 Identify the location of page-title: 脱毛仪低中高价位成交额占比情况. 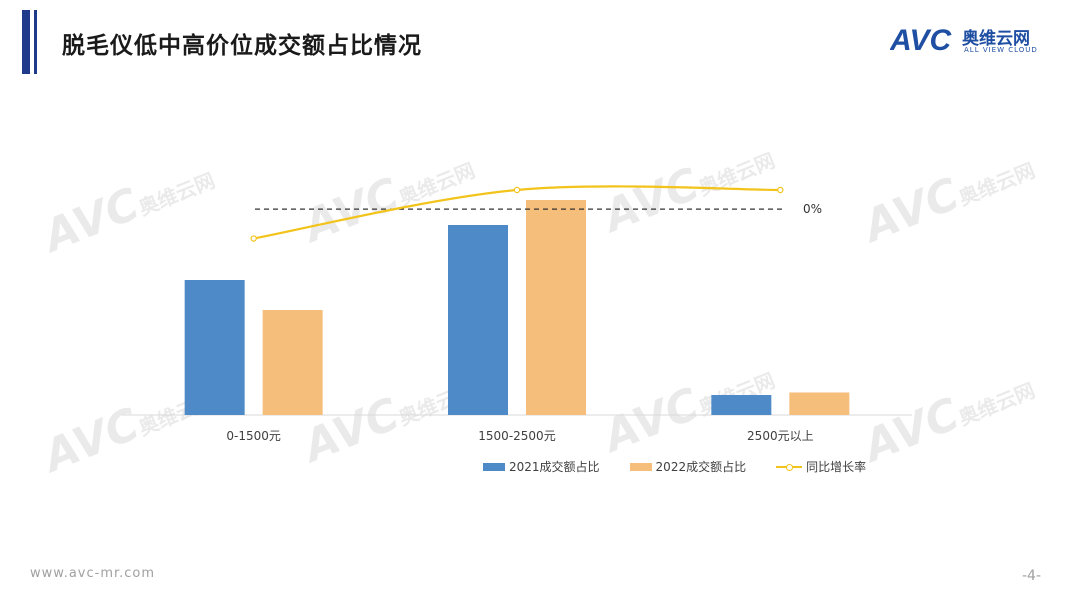
(242, 46).